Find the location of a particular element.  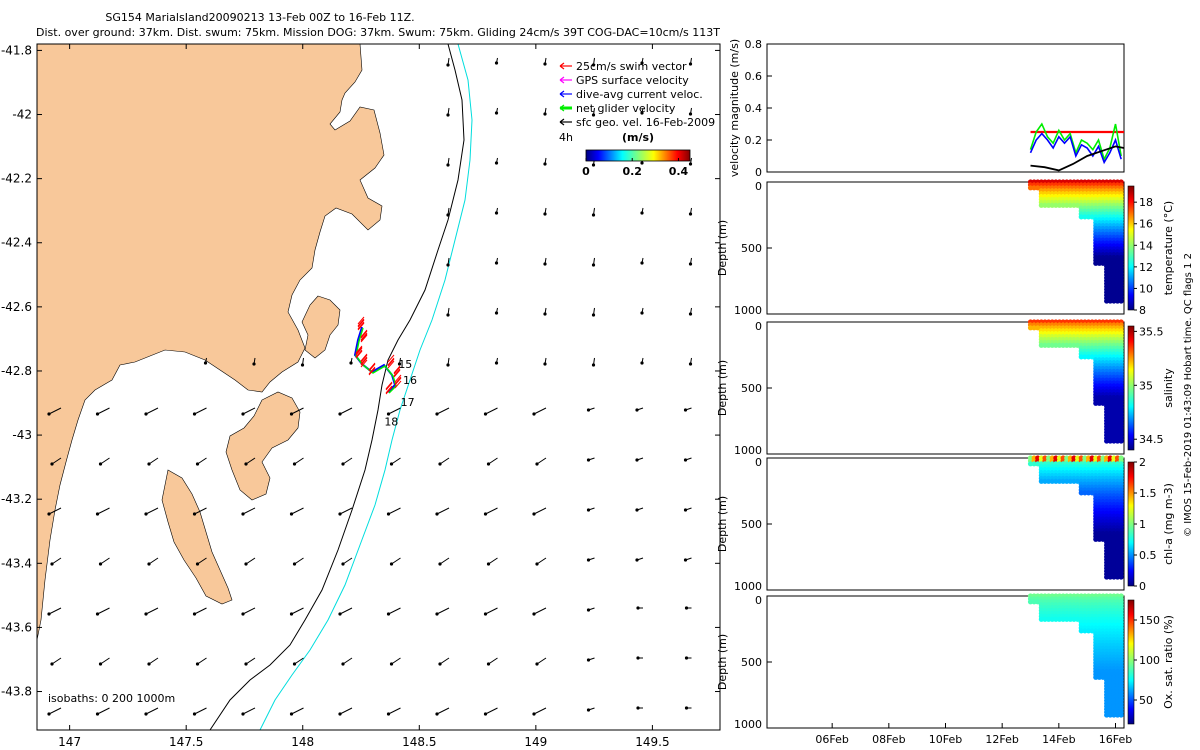

velocity-series-net is located at coordinates (1075, 142).